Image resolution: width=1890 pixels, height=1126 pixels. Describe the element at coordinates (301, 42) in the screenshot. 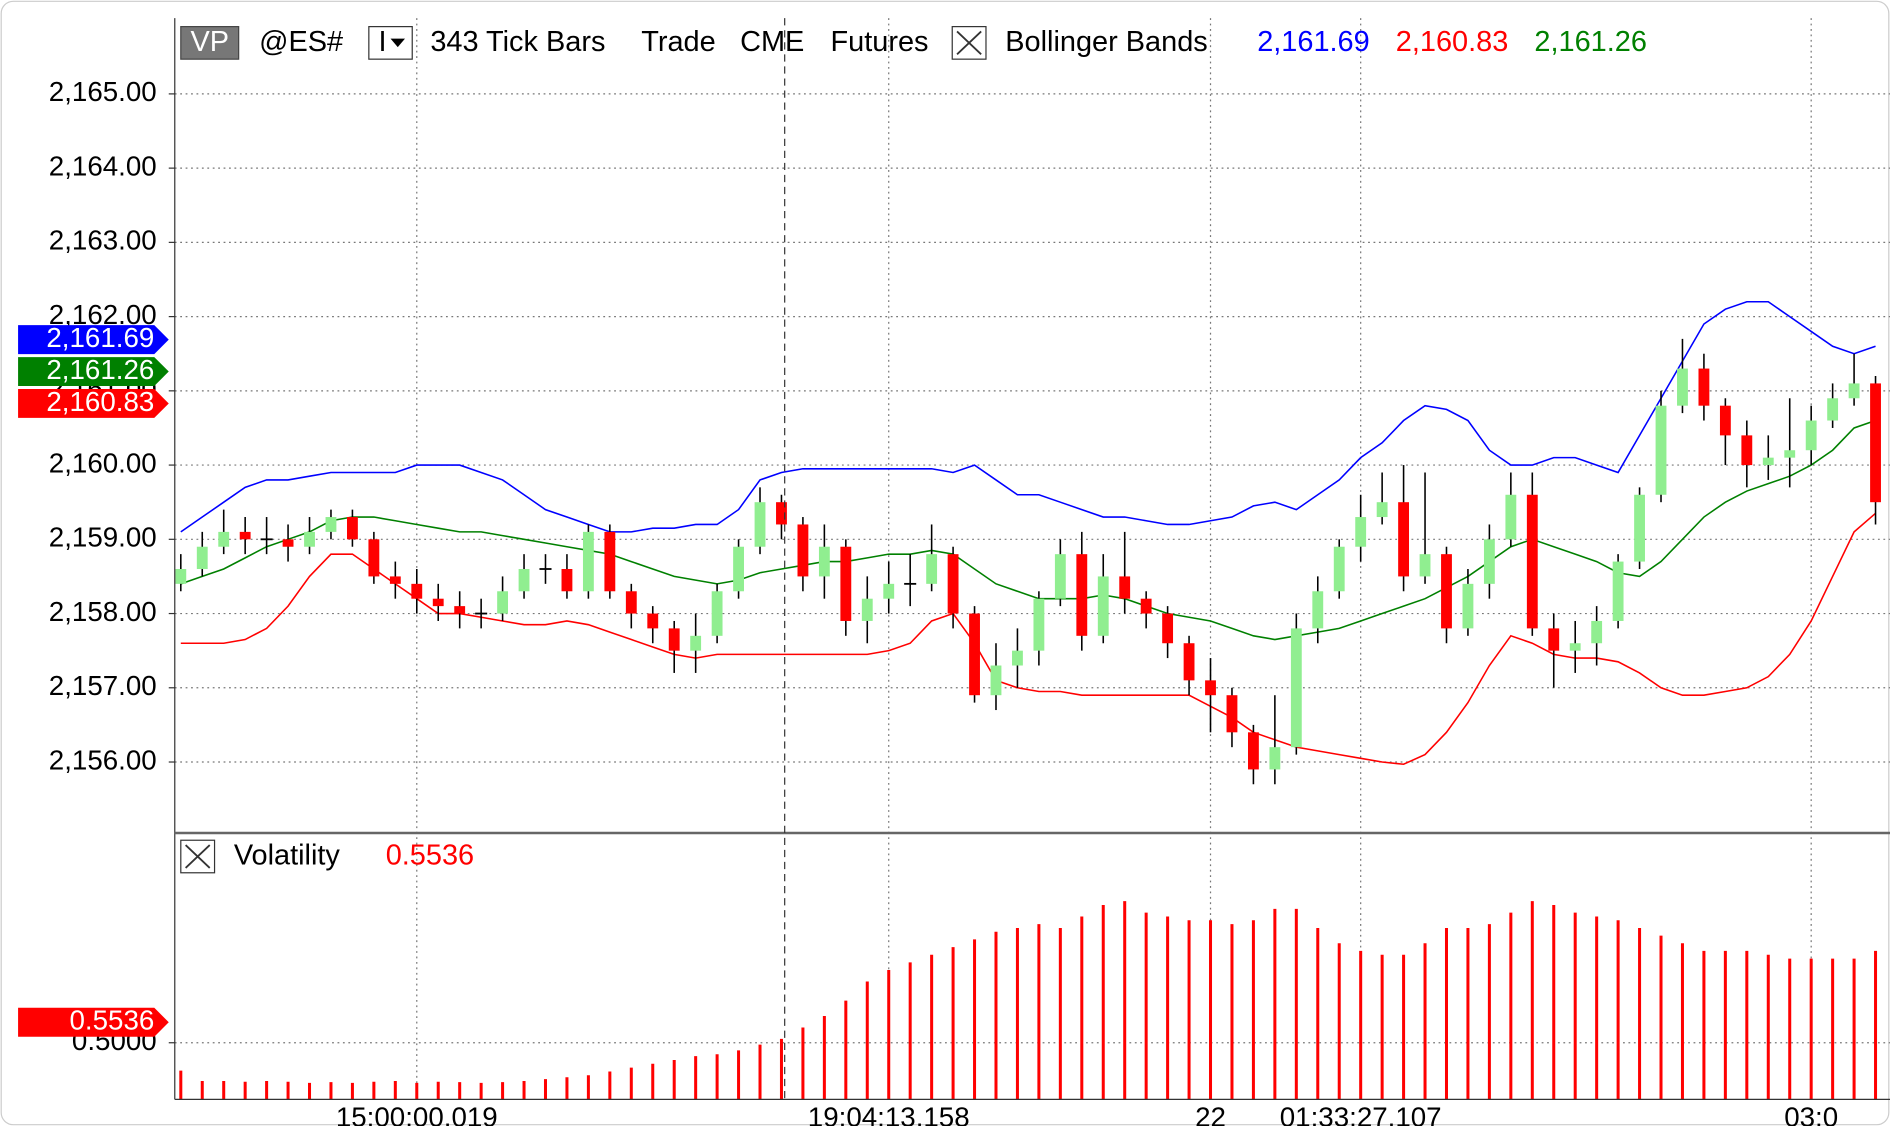

I see `symbol: @ES#` at that location.